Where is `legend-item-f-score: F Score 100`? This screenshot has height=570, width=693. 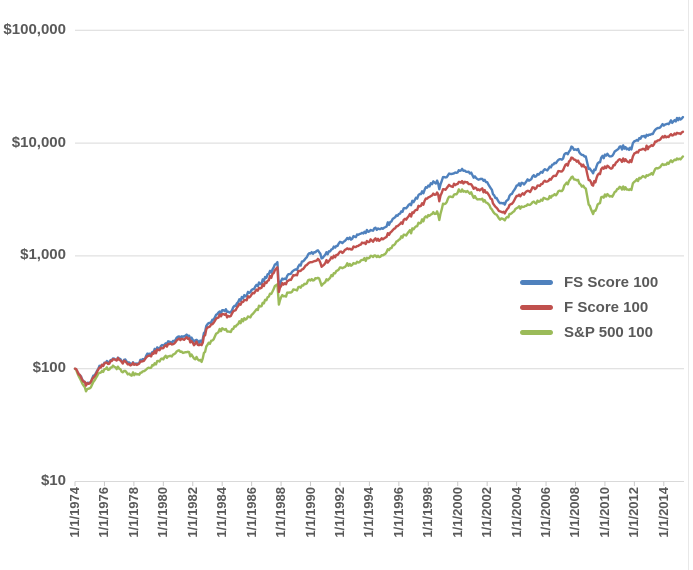 legend-item-f-score: F Score 100 is located at coordinates (589, 307).